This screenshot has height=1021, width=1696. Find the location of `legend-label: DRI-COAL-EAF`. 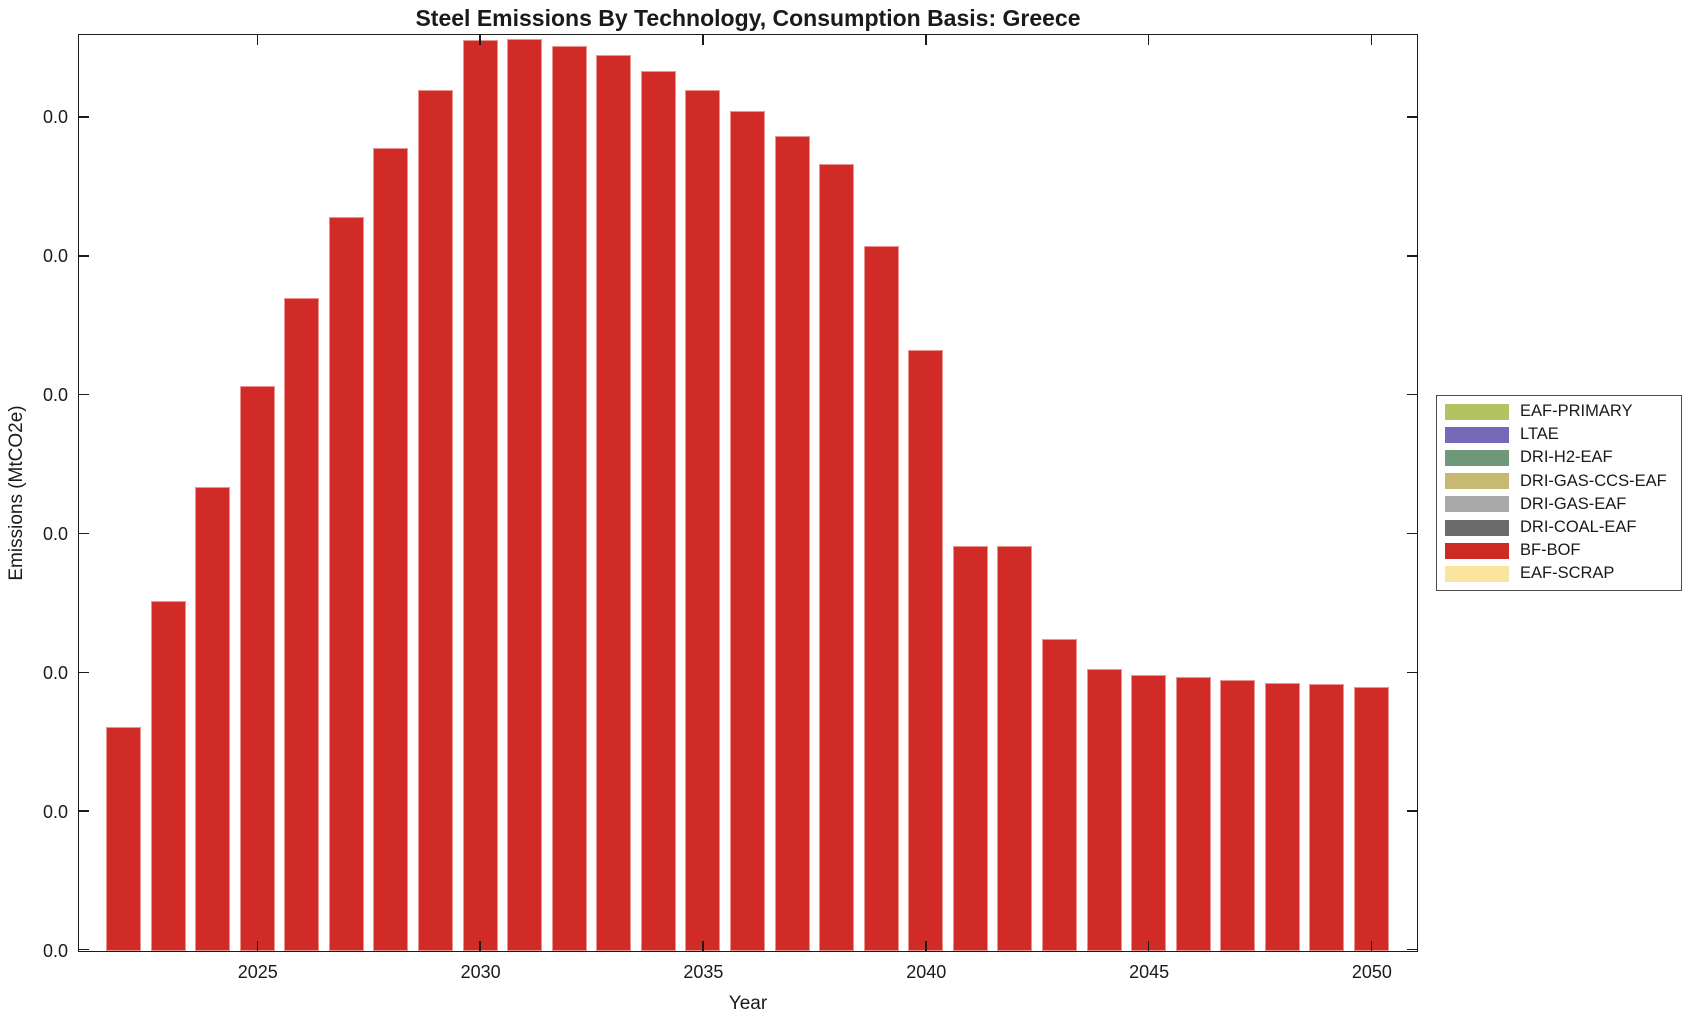

legend-label: DRI-COAL-EAF is located at coordinates (1578, 527).